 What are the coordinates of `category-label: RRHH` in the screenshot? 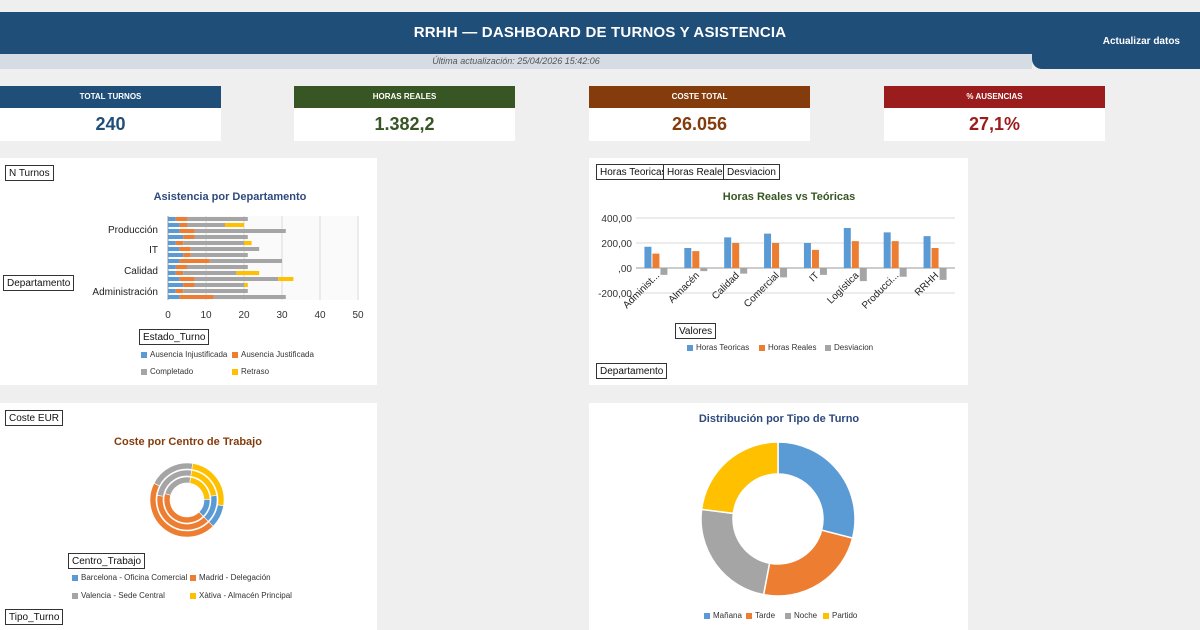 It's located at (927, 284).